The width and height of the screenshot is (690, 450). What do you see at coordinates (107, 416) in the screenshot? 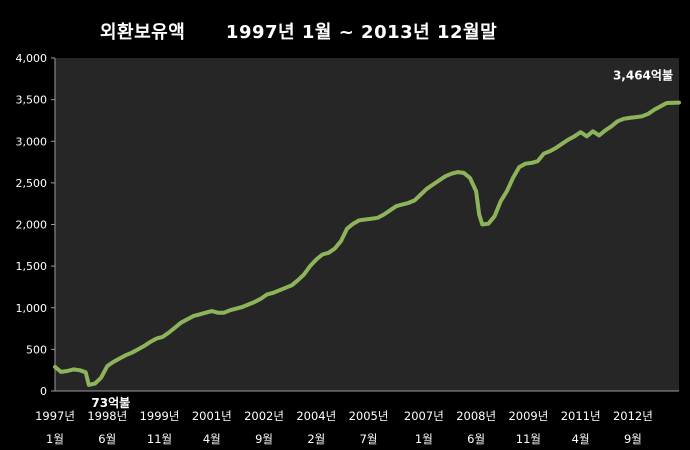
I see `x-tick-year: 1998년` at bounding box center [107, 416].